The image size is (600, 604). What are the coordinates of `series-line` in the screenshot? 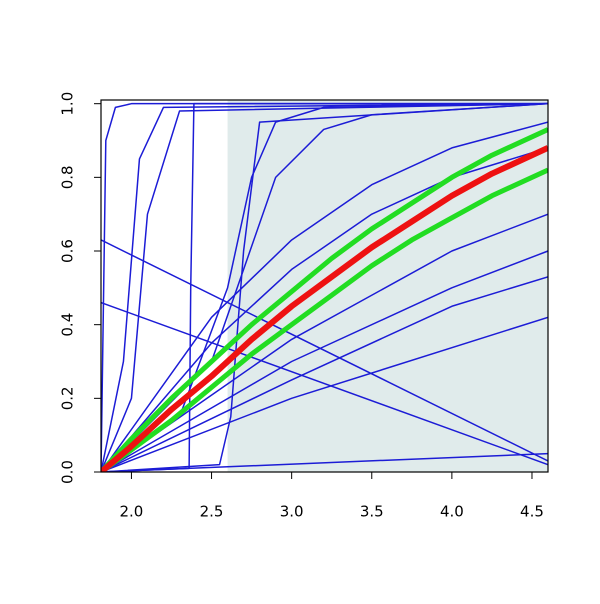 It's located at (324, 462).